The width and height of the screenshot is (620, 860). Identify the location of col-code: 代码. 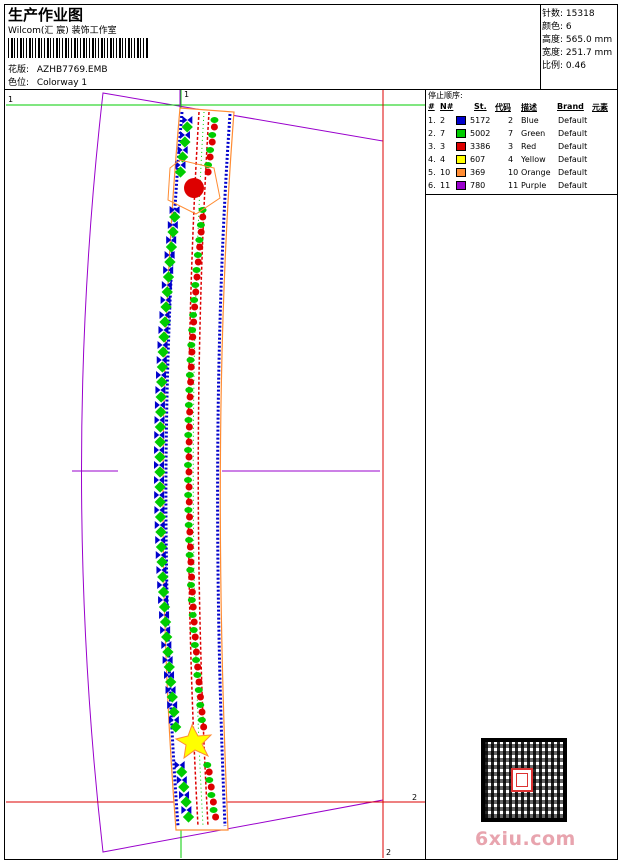
(503, 107).